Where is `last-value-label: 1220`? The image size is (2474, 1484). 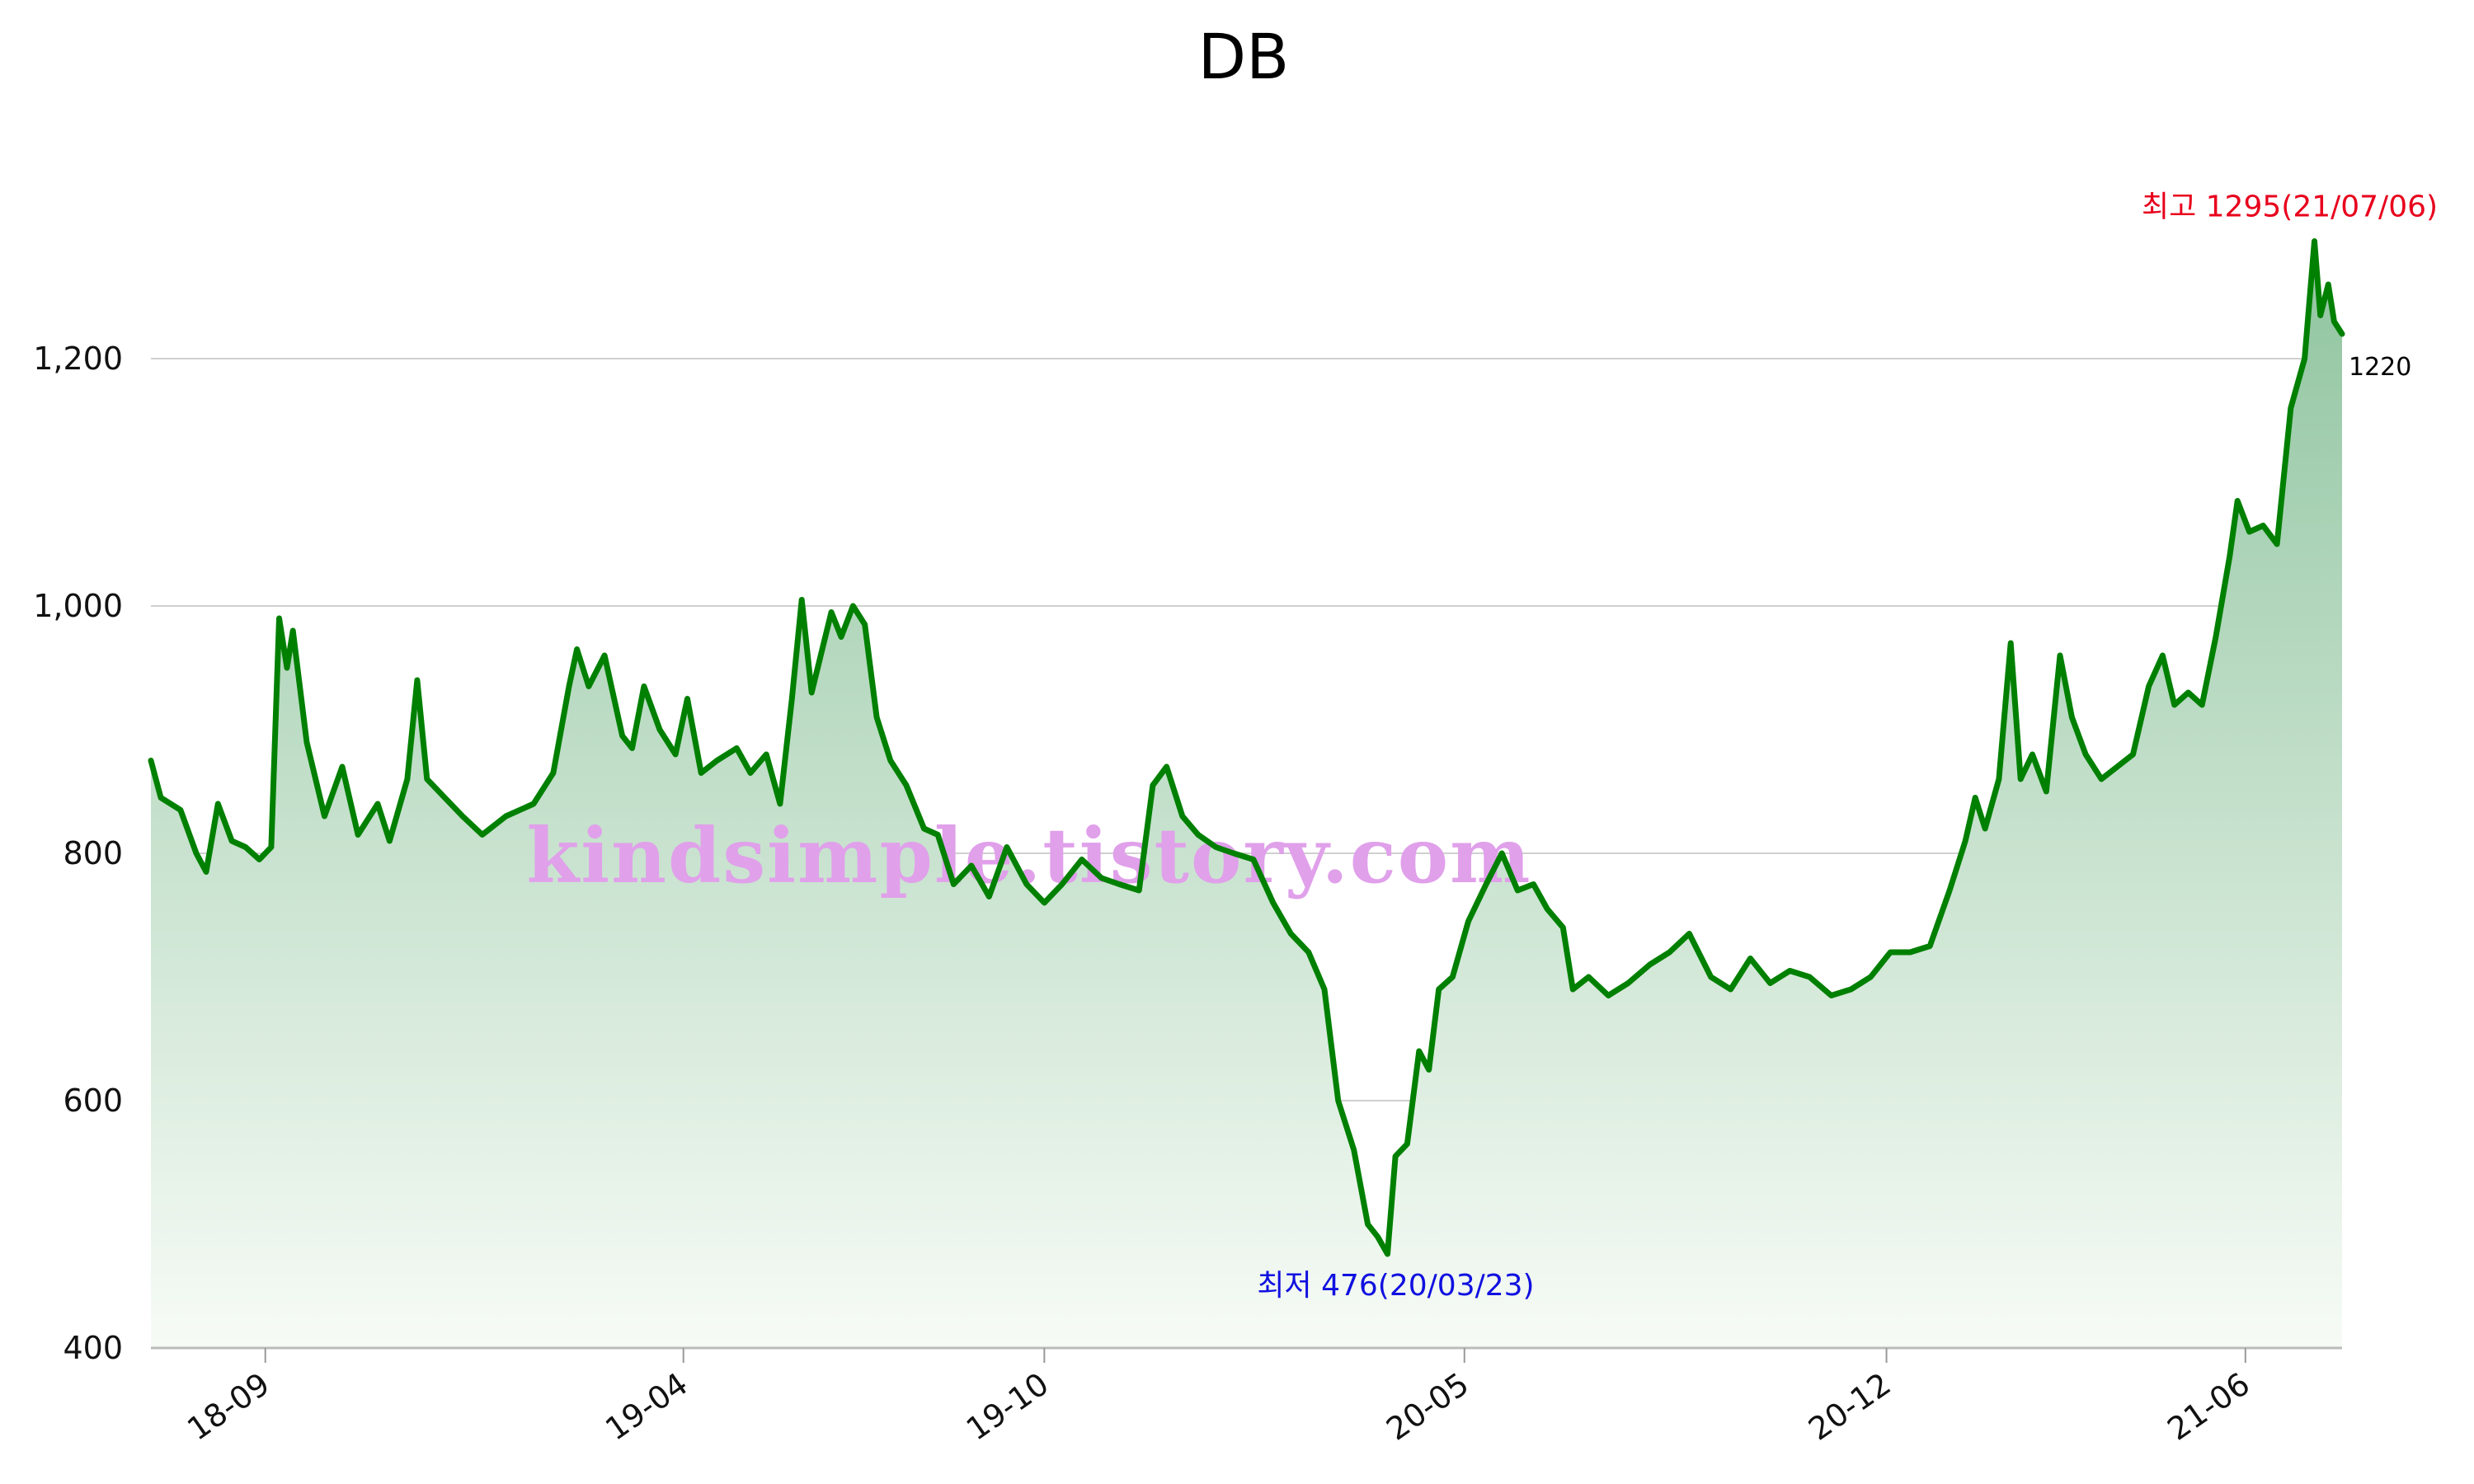 last-value-label: 1220 is located at coordinates (2380, 367).